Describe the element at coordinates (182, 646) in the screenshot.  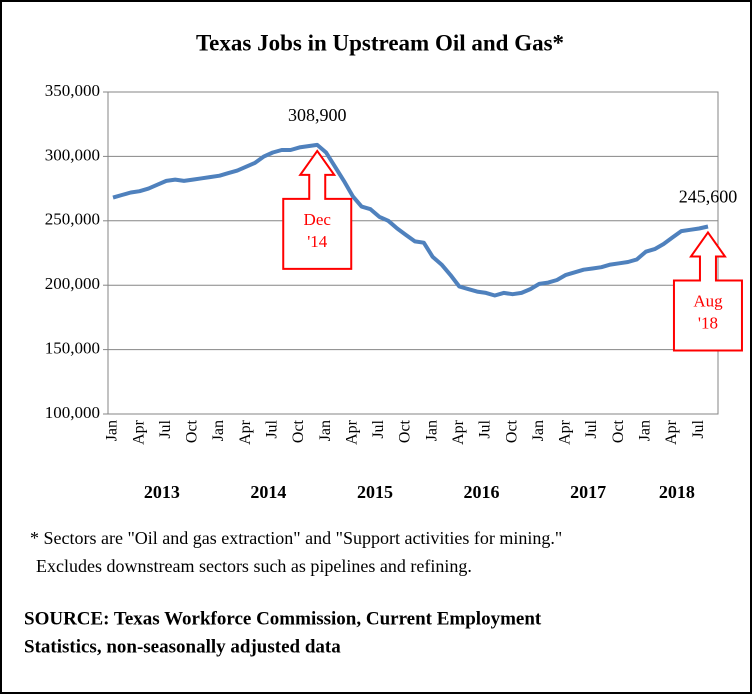
I see `source: Statistics, non-seasonally adjusted data` at that location.